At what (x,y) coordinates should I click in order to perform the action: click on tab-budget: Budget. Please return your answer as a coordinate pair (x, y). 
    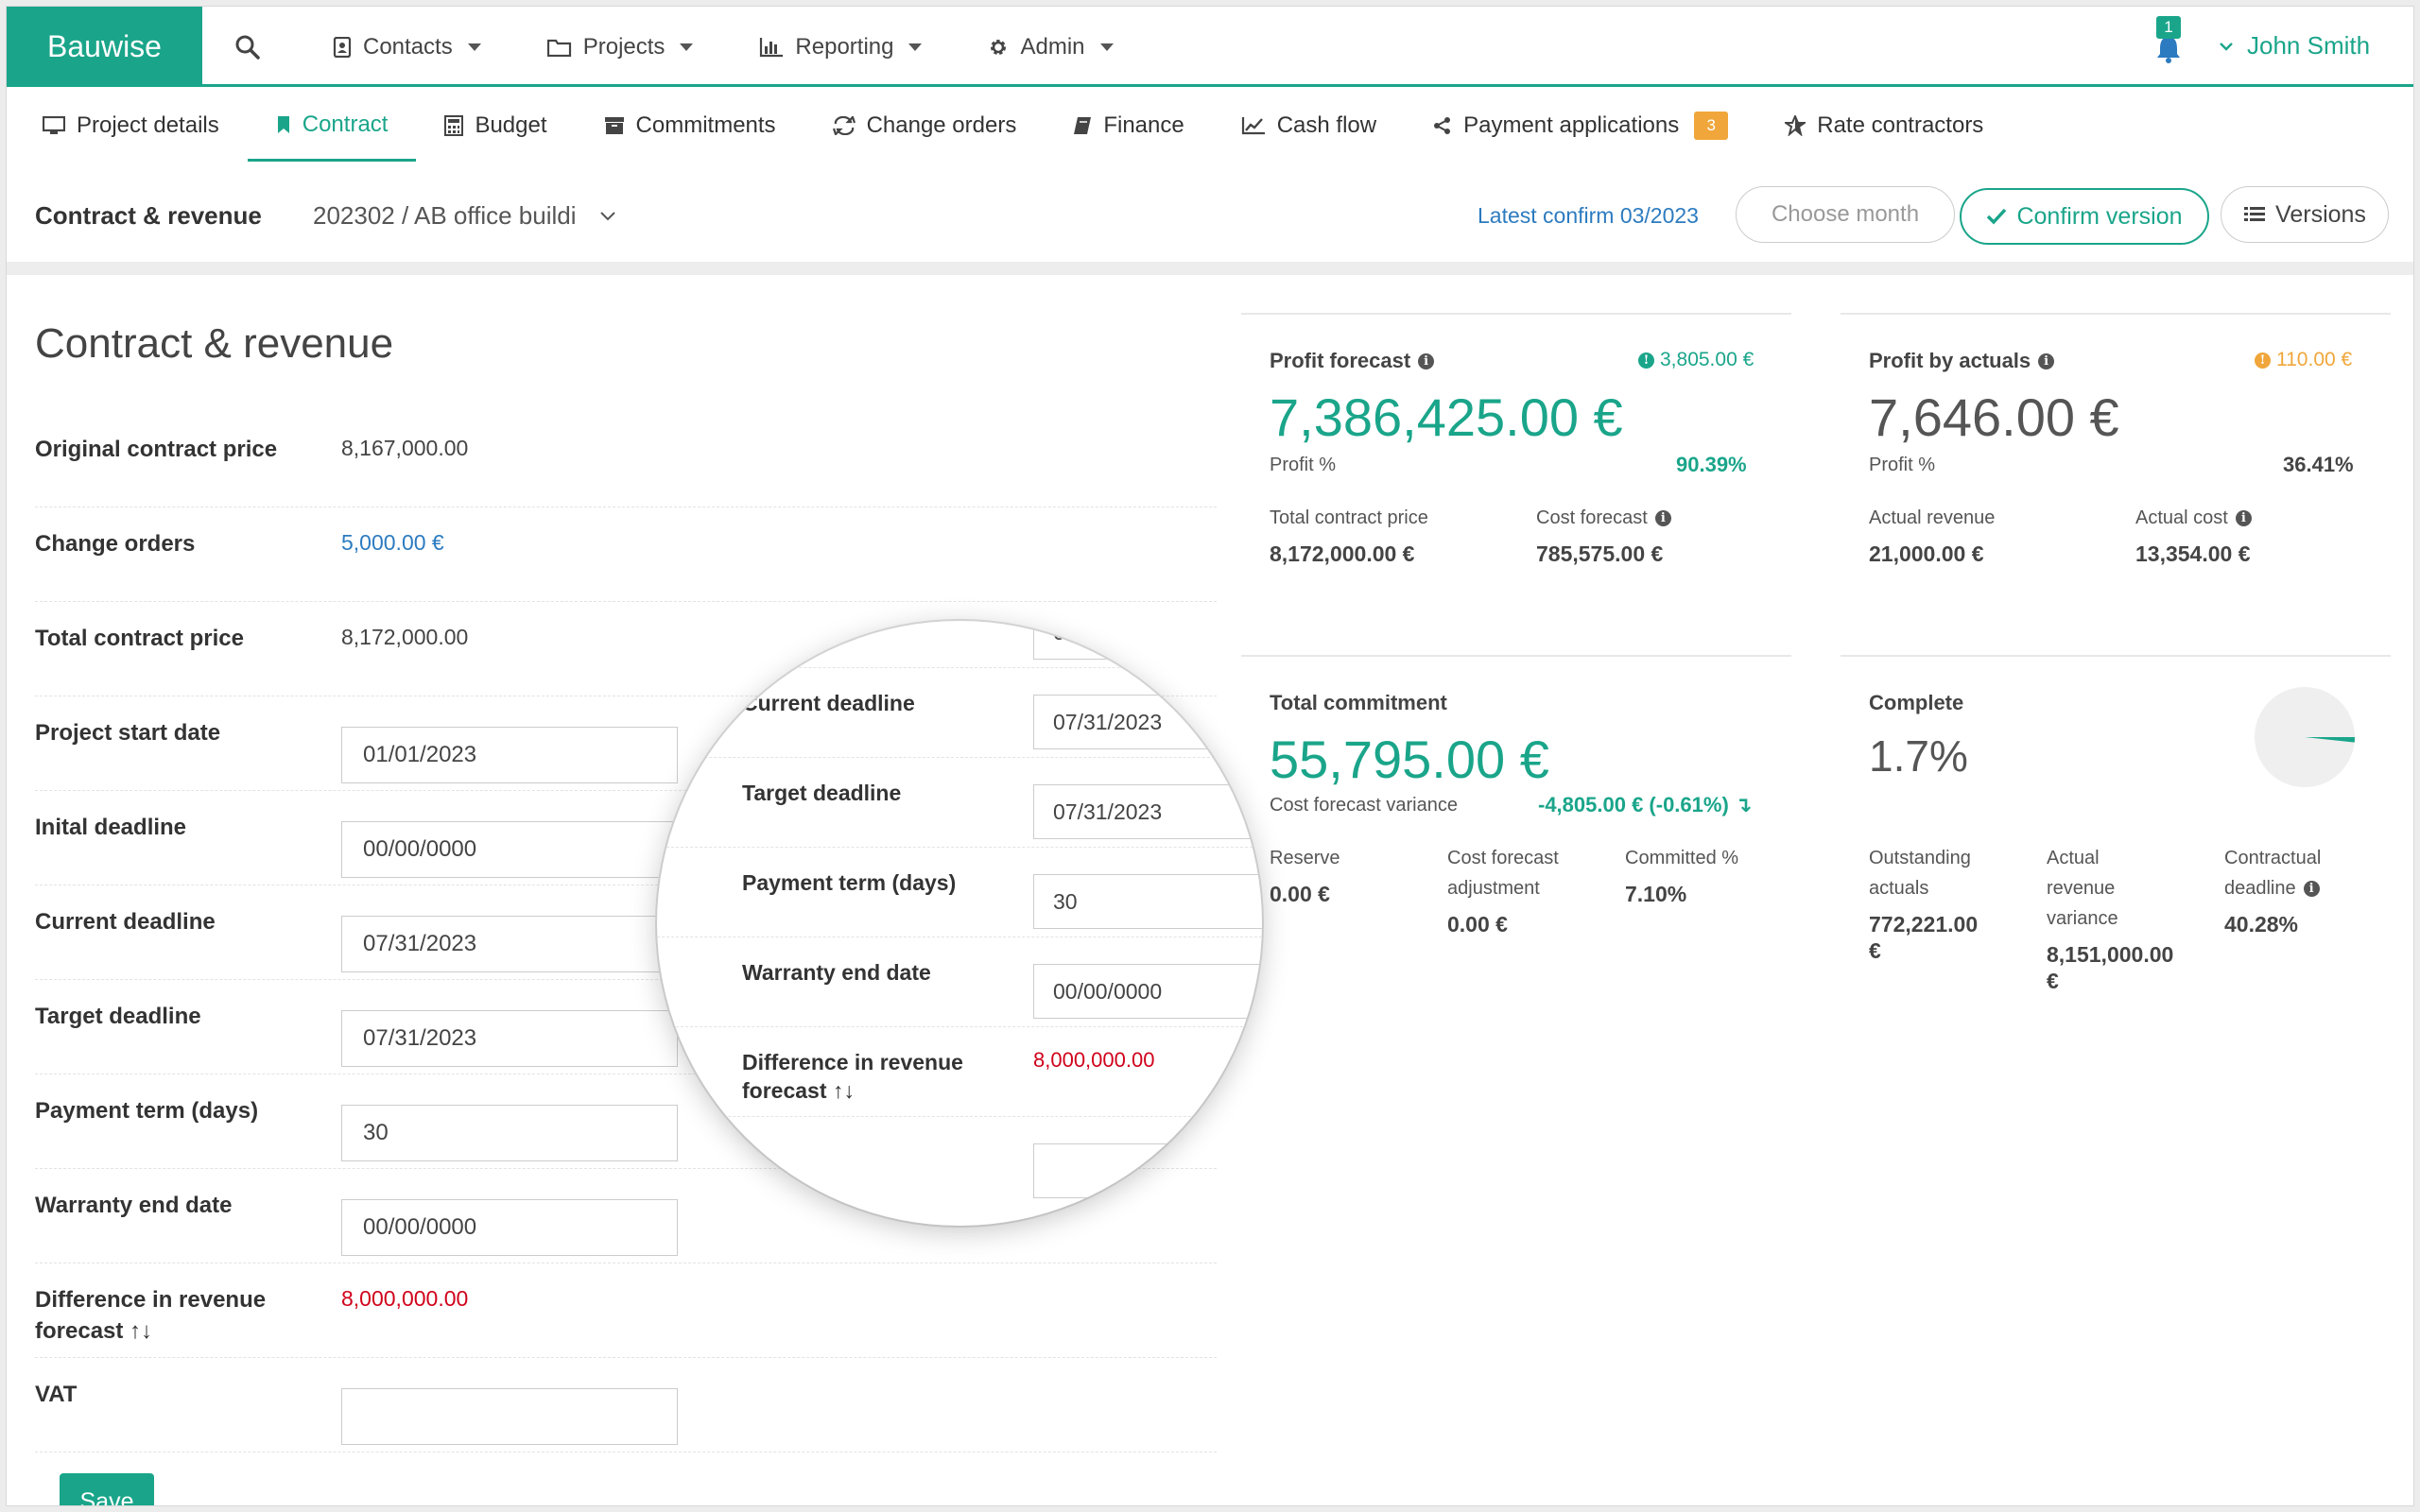
    Looking at the image, I should click on (495, 126).